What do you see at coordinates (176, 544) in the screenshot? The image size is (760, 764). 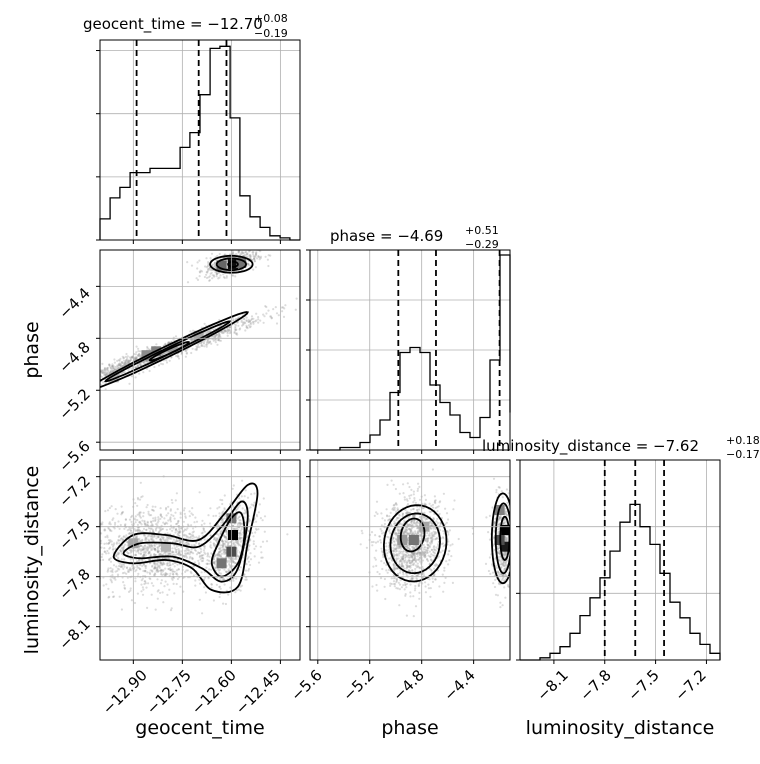 I see `joint-panel` at bounding box center [176, 544].